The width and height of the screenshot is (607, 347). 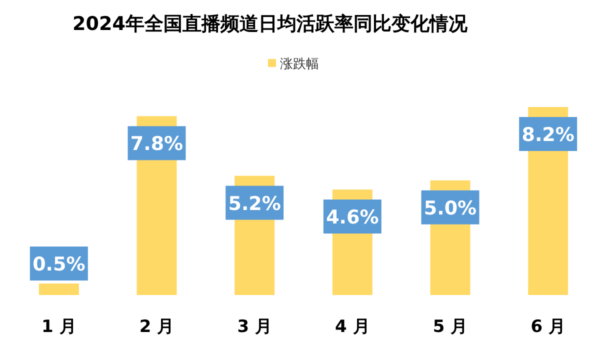 I want to click on data-label: 7.8%, so click(x=157, y=144).